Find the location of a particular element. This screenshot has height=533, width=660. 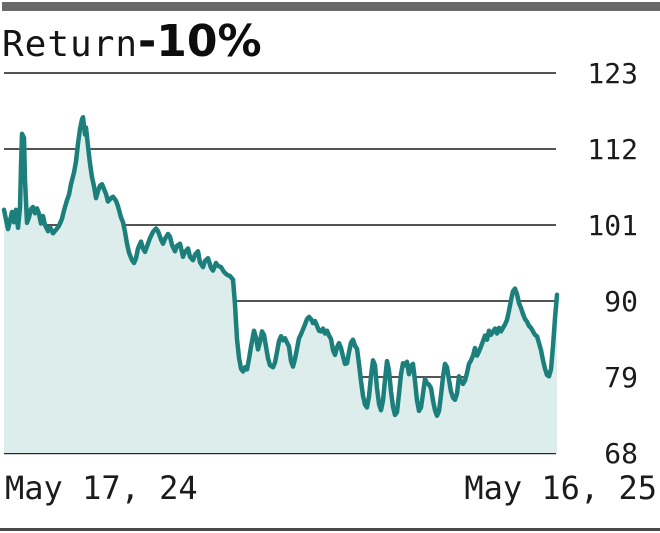

y-tick-label: 101 is located at coordinates (612, 225).